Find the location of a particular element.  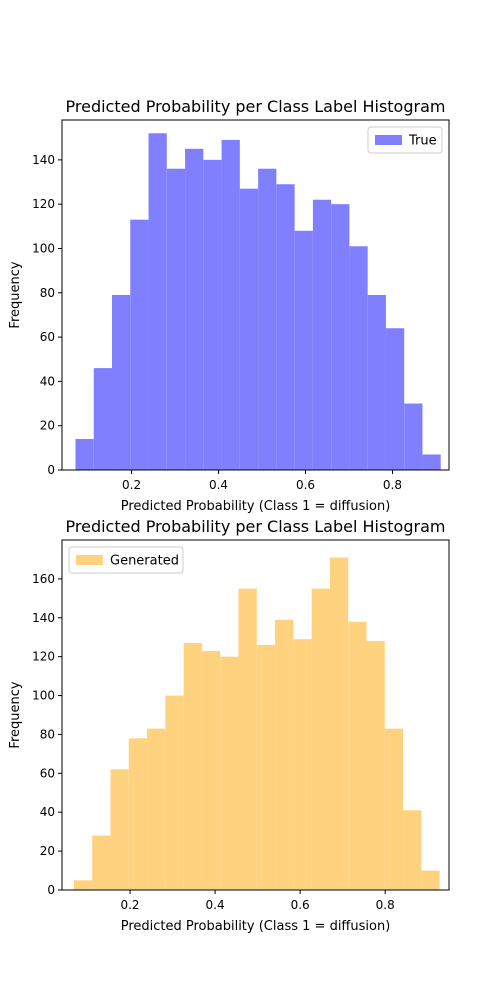

y-tick-label: 160 is located at coordinates (43, 579).